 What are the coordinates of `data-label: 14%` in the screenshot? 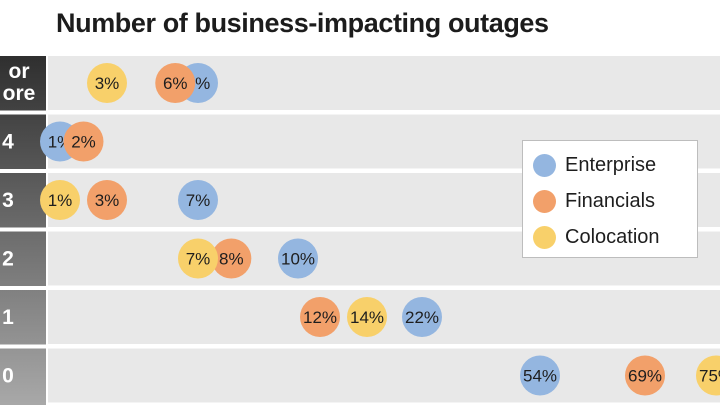 It's located at (367, 317).